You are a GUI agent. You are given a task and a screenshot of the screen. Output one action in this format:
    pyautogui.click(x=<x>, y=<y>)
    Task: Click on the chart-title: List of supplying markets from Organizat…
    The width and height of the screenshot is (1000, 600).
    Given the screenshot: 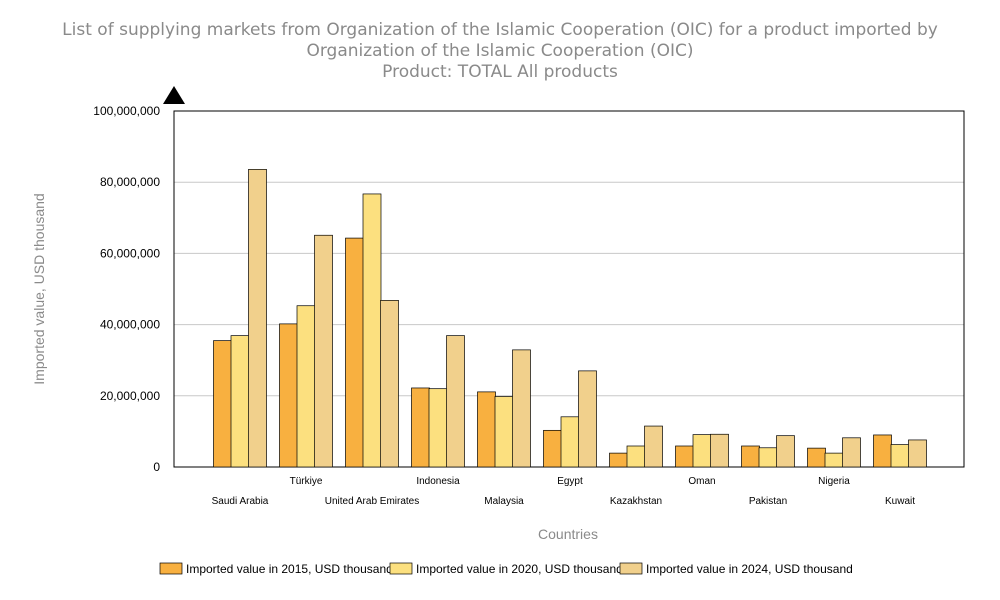 What is the action you would take?
    pyautogui.click(x=500, y=51)
    